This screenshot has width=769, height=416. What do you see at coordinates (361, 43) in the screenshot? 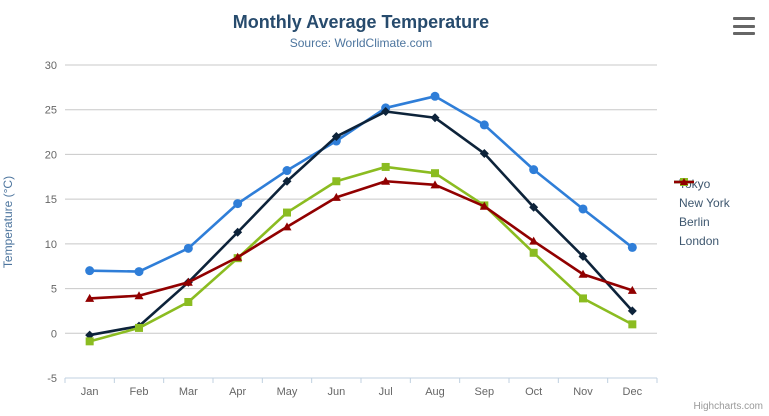
I see `chart-subtitle: Source: WorldClimate.com` at bounding box center [361, 43].